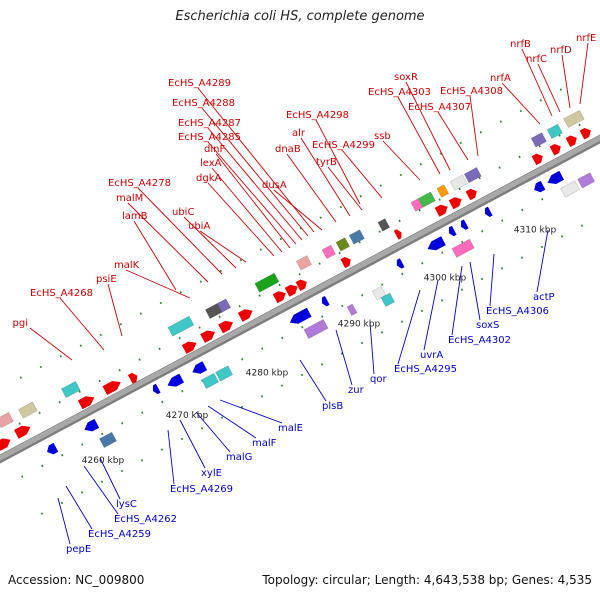 This screenshot has height=600, width=600. I want to click on scale-label: 4280 kbp, so click(267, 374).